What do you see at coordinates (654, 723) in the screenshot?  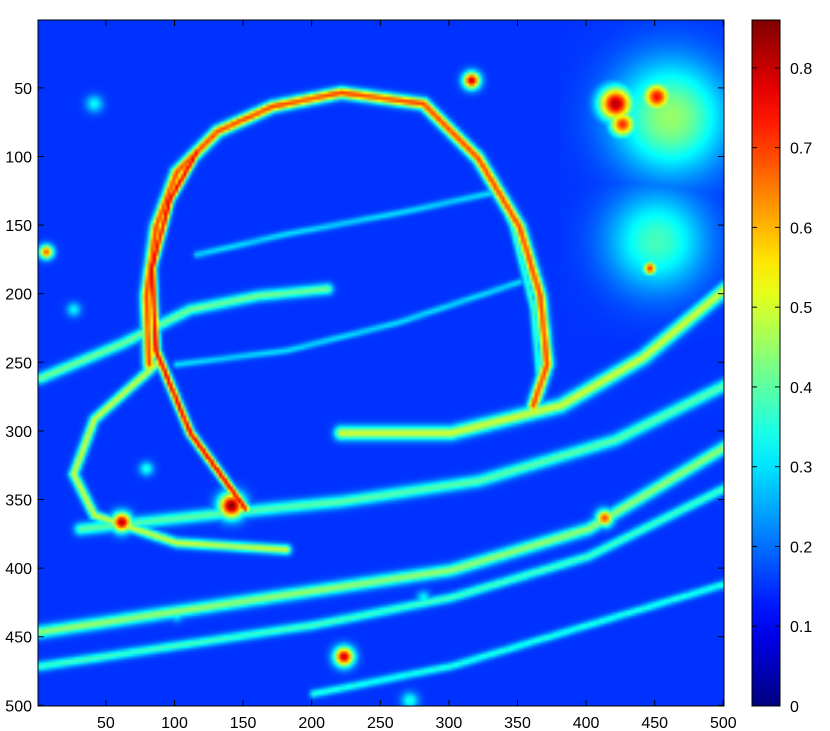 I see `x-tick-label: 450` at bounding box center [654, 723].